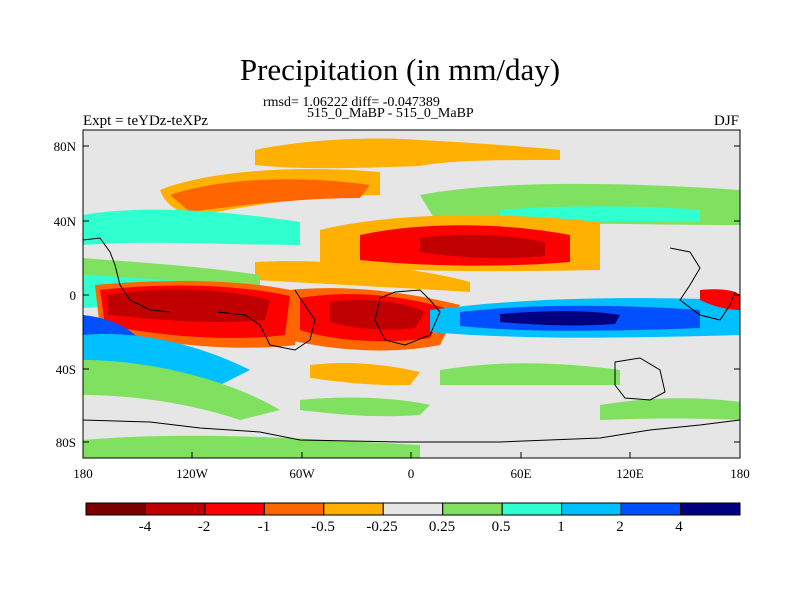 This screenshot has height=600, width=800. Describe the element at coordinates (146, 121) in the screenshot. I see `experiment-label: Expt = teYDz-teXPz` at that location.